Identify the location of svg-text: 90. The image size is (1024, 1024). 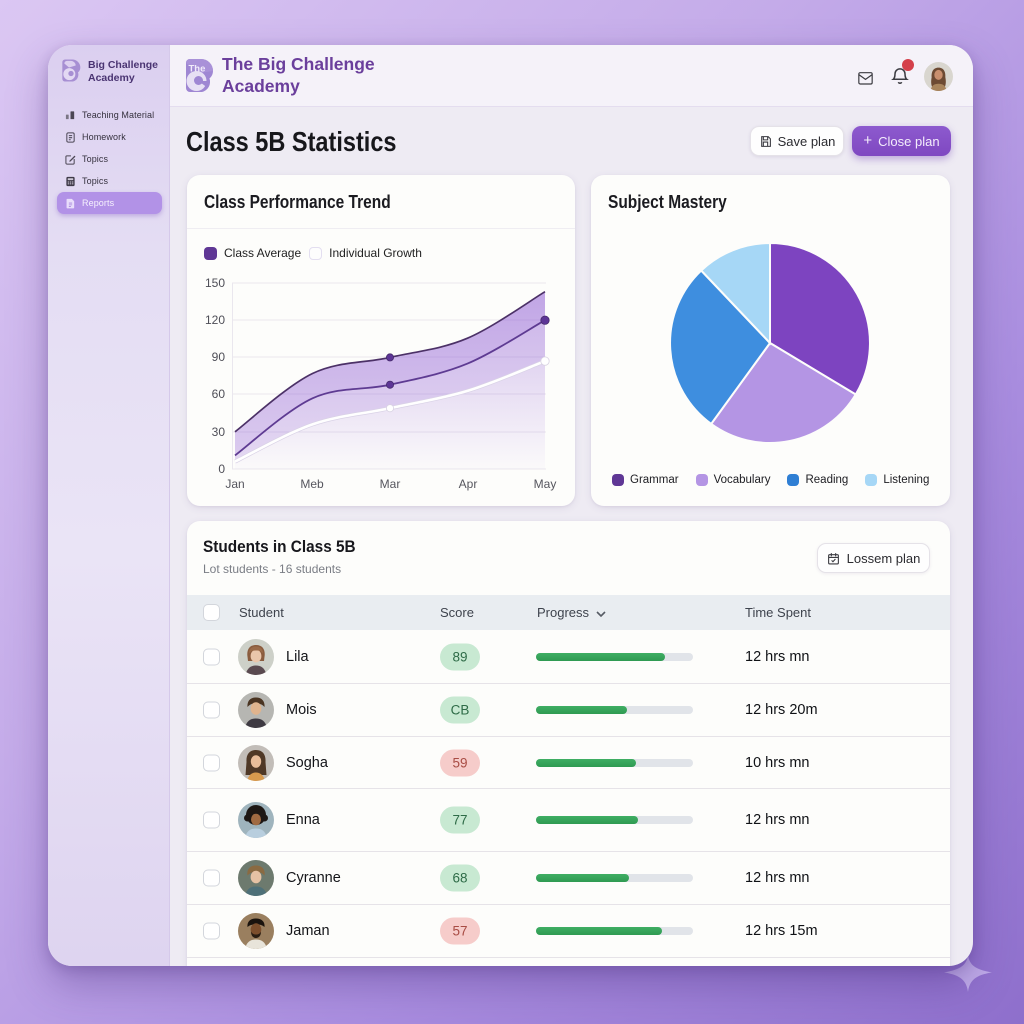
(219, 357).